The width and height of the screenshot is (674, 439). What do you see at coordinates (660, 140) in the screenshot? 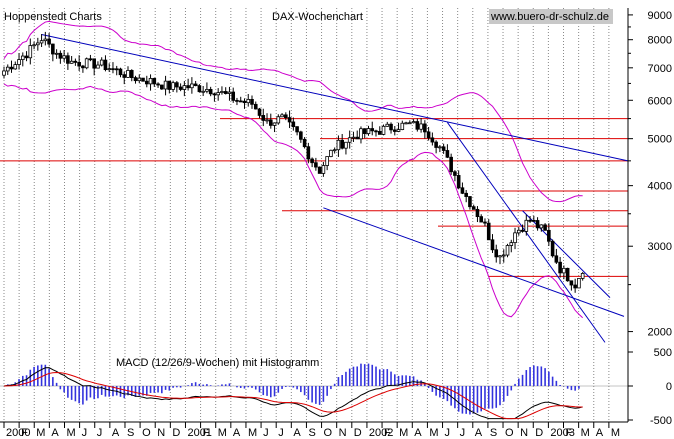
I see `y-tick-label: 5000` at bounding box center [660, 140].